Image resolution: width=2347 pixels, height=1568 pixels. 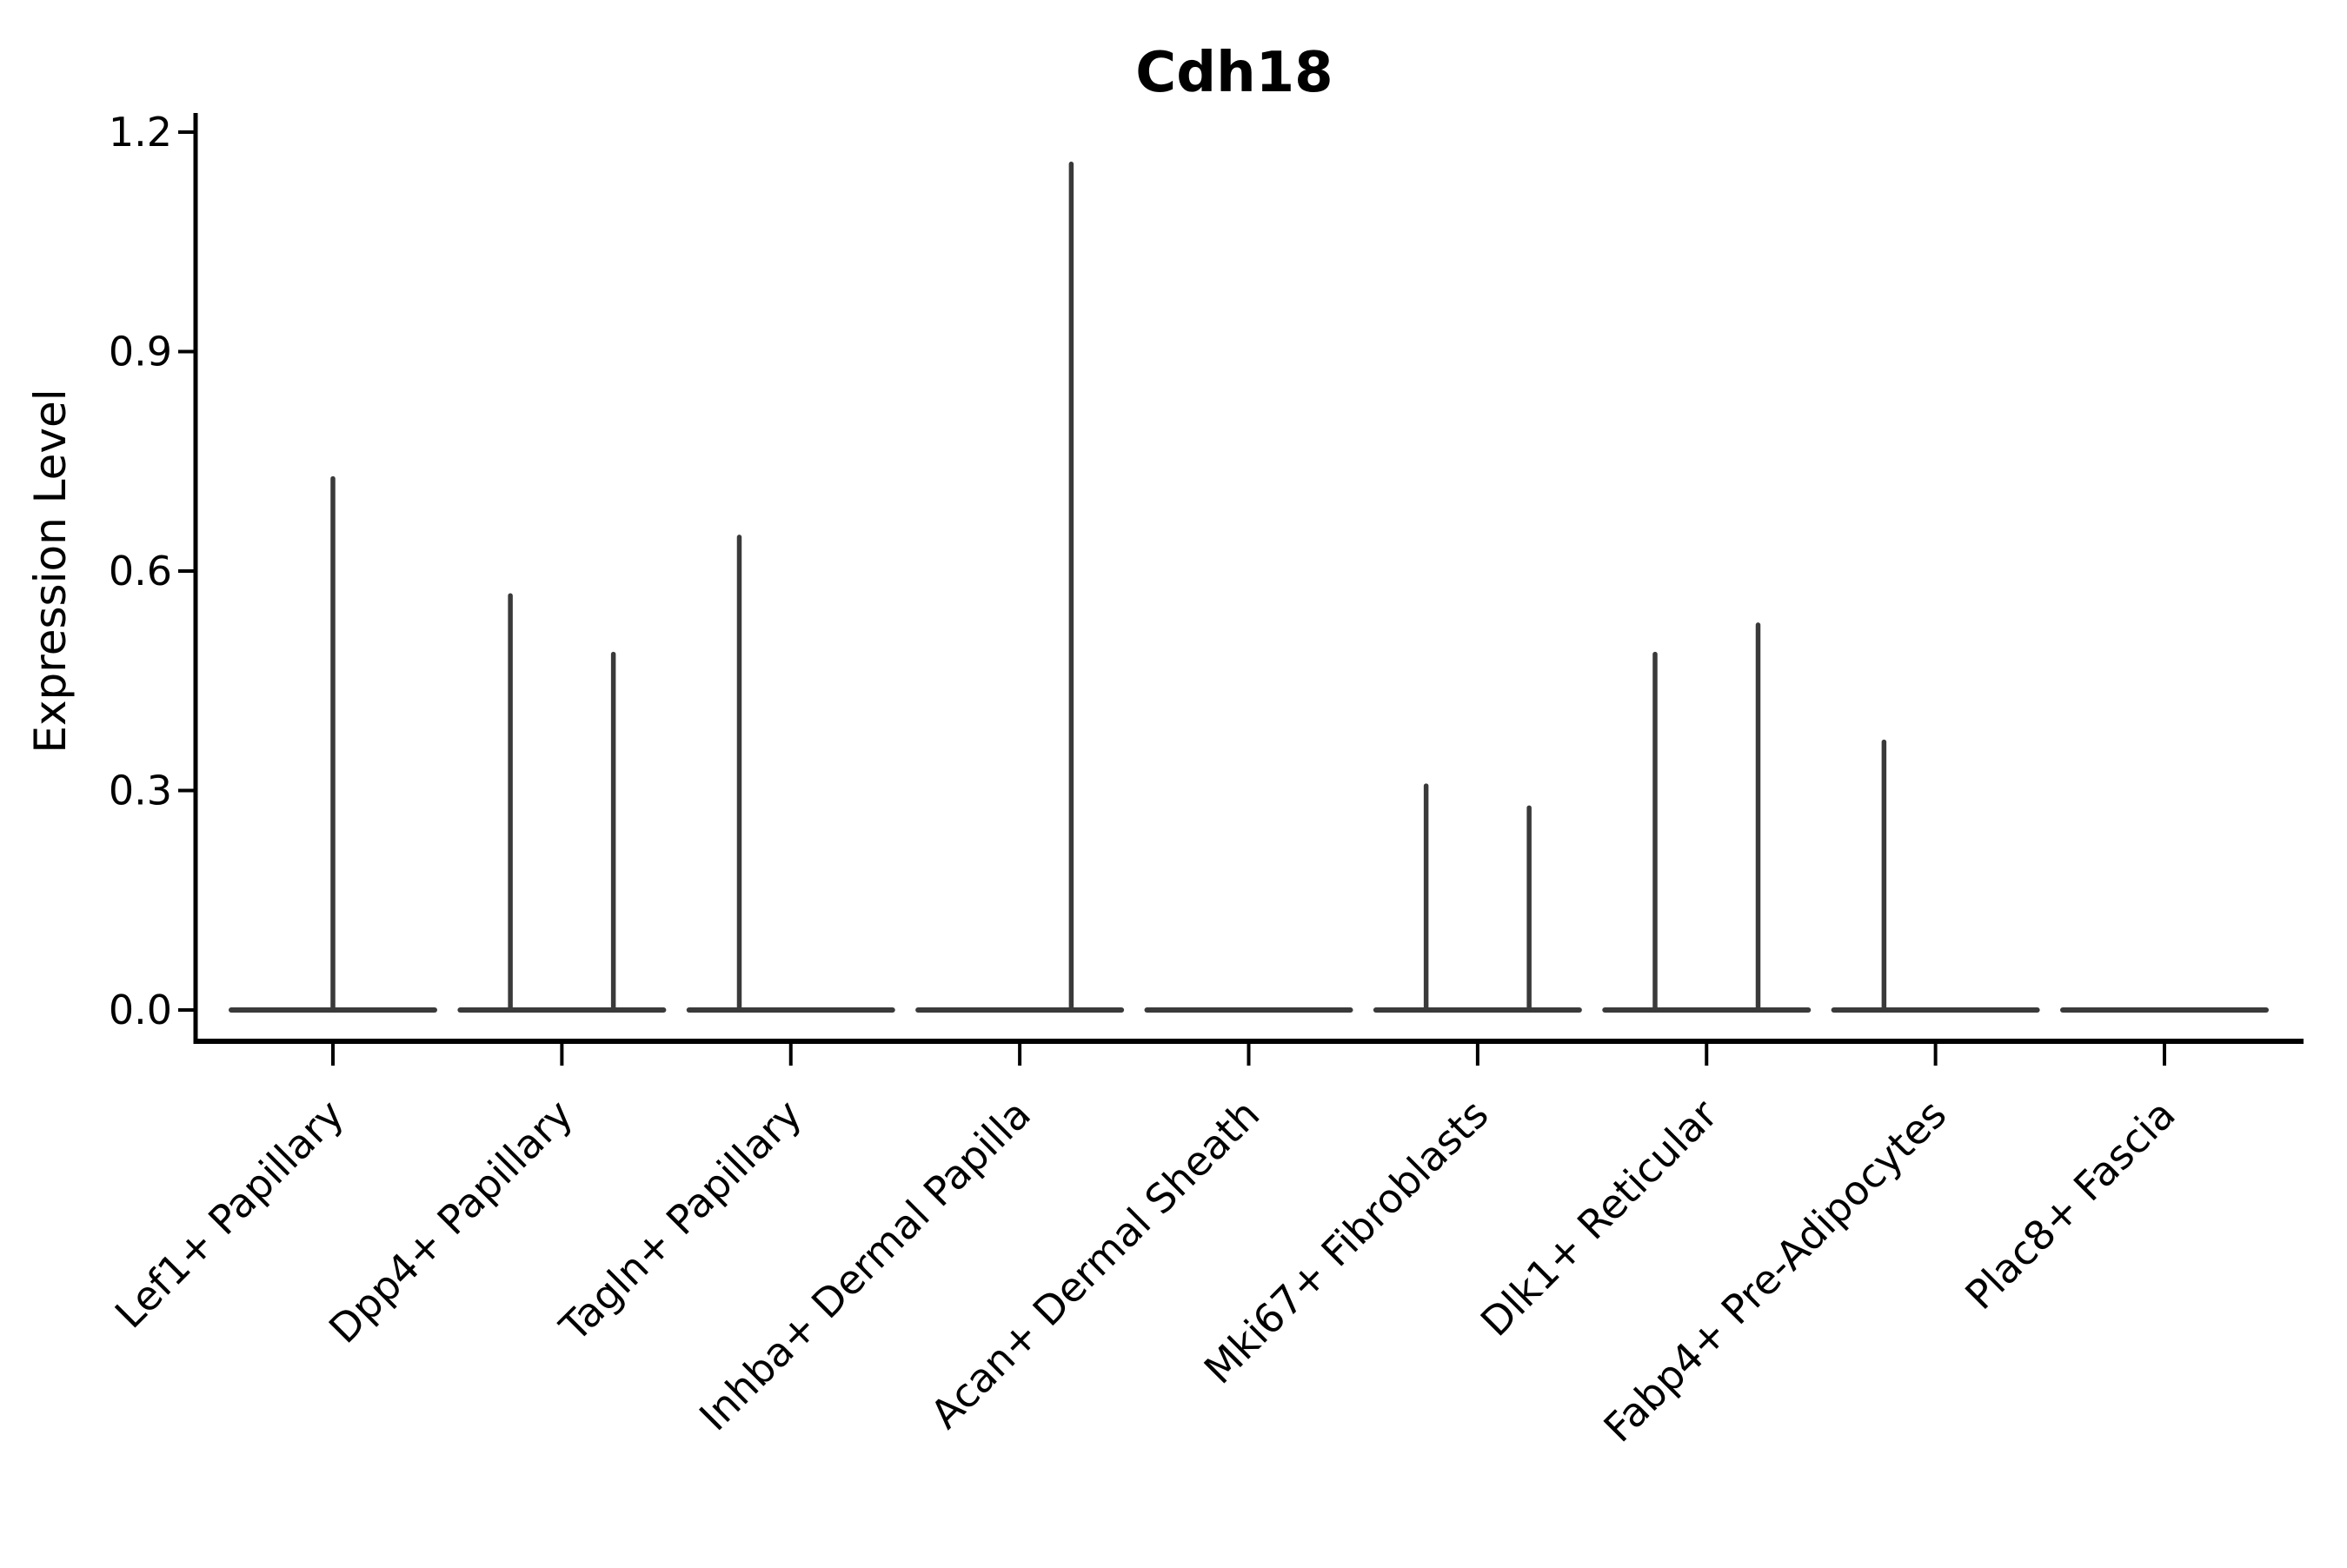 What do you see at coordinates (141, 790) in the screenshot?
I see `y-tick-label: 0.3` at bounding box center [141, 790].